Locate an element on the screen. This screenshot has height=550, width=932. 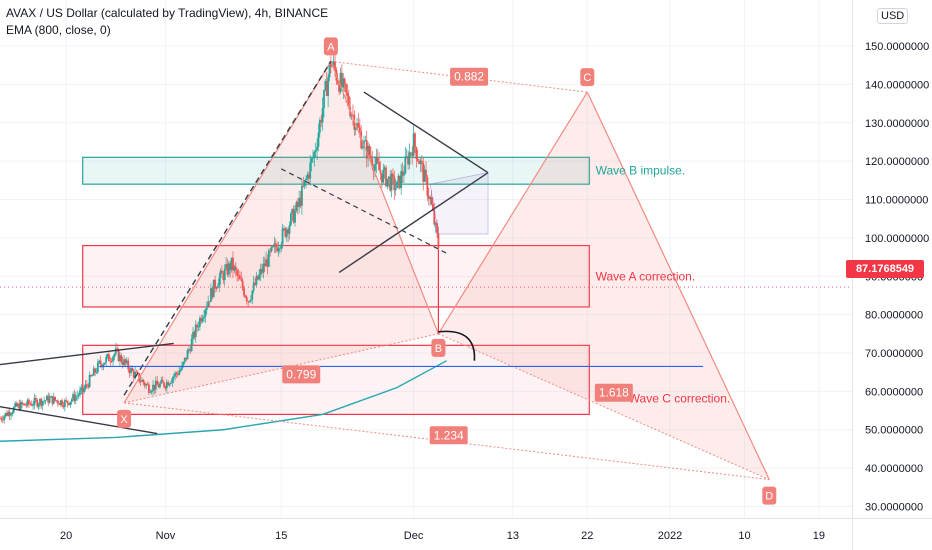
point-label: A is located at coordinates (331, 47).